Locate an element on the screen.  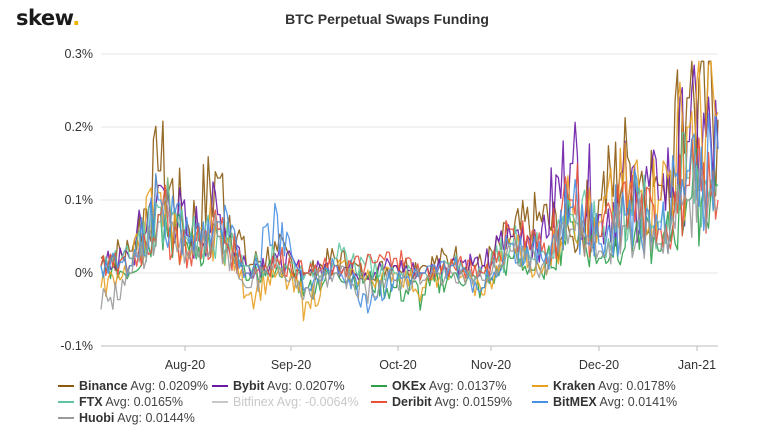
legend-label: Huobi Avg: 0.0144% is located at coordinates (137, 418).